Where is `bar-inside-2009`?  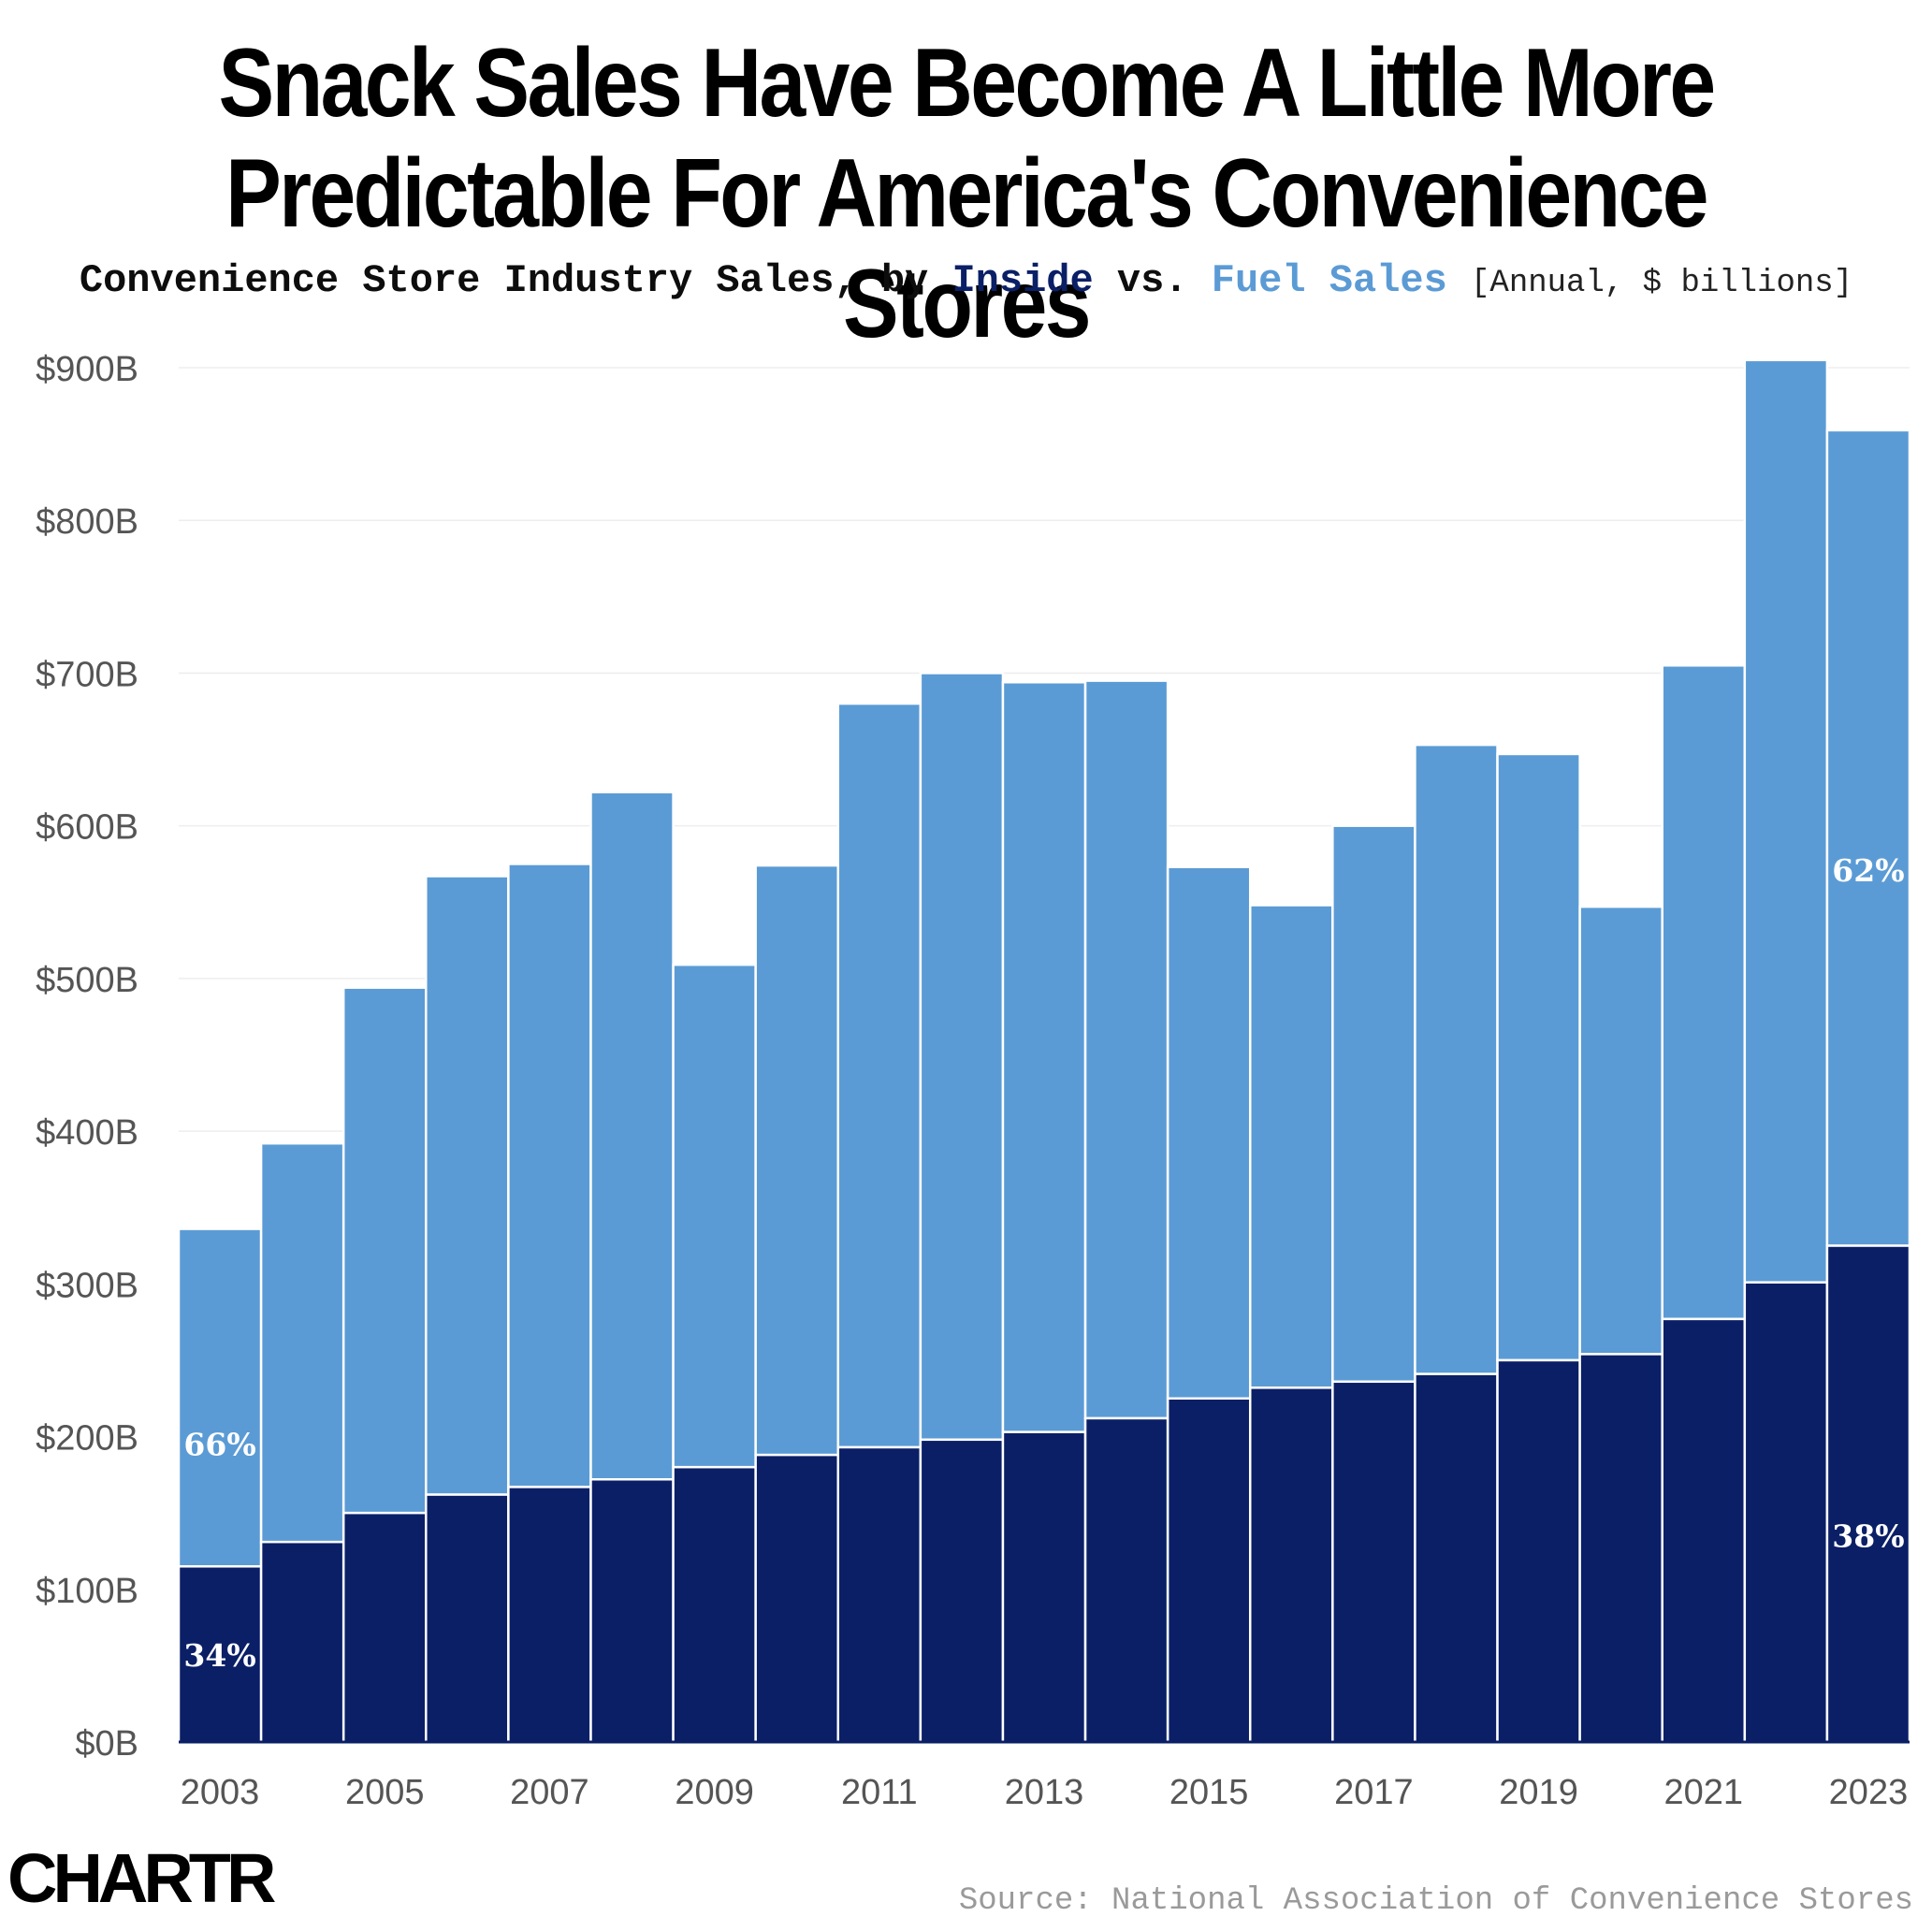
bar-inside-2009 is located at coordinates (715, 1604).